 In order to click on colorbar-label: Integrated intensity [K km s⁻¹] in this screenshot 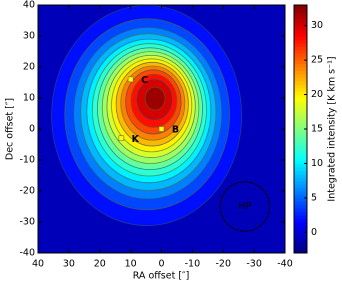, I will do `click(332, 128)`.